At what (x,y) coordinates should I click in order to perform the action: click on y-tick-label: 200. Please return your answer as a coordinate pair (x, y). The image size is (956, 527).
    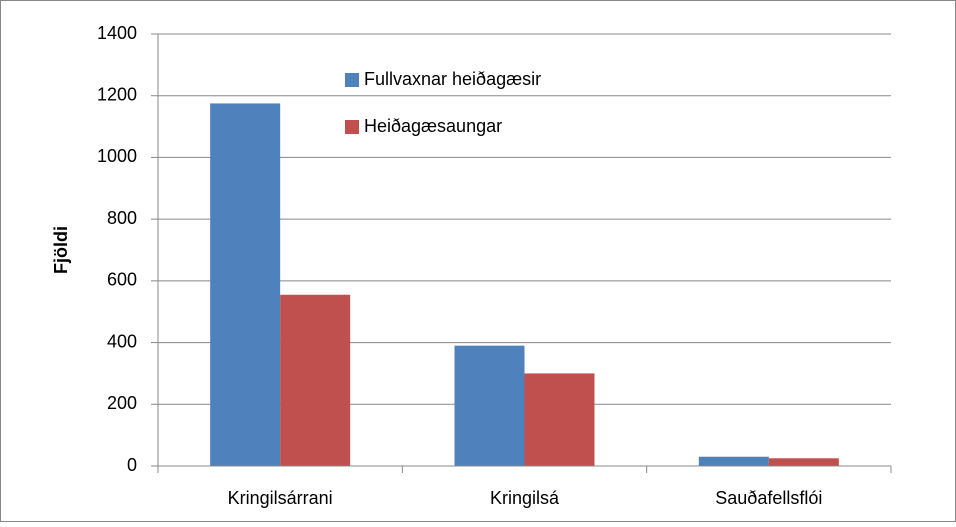
    Looking at the image, I should click on (122, 403).